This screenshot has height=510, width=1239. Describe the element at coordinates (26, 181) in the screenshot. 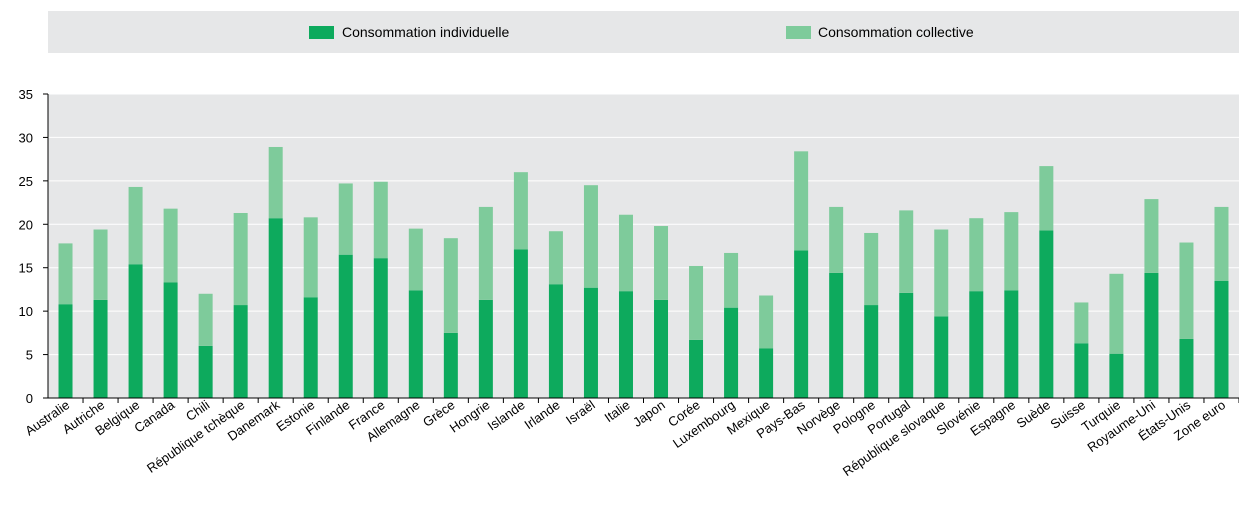

I see `y-tick-label: 25` at that location.